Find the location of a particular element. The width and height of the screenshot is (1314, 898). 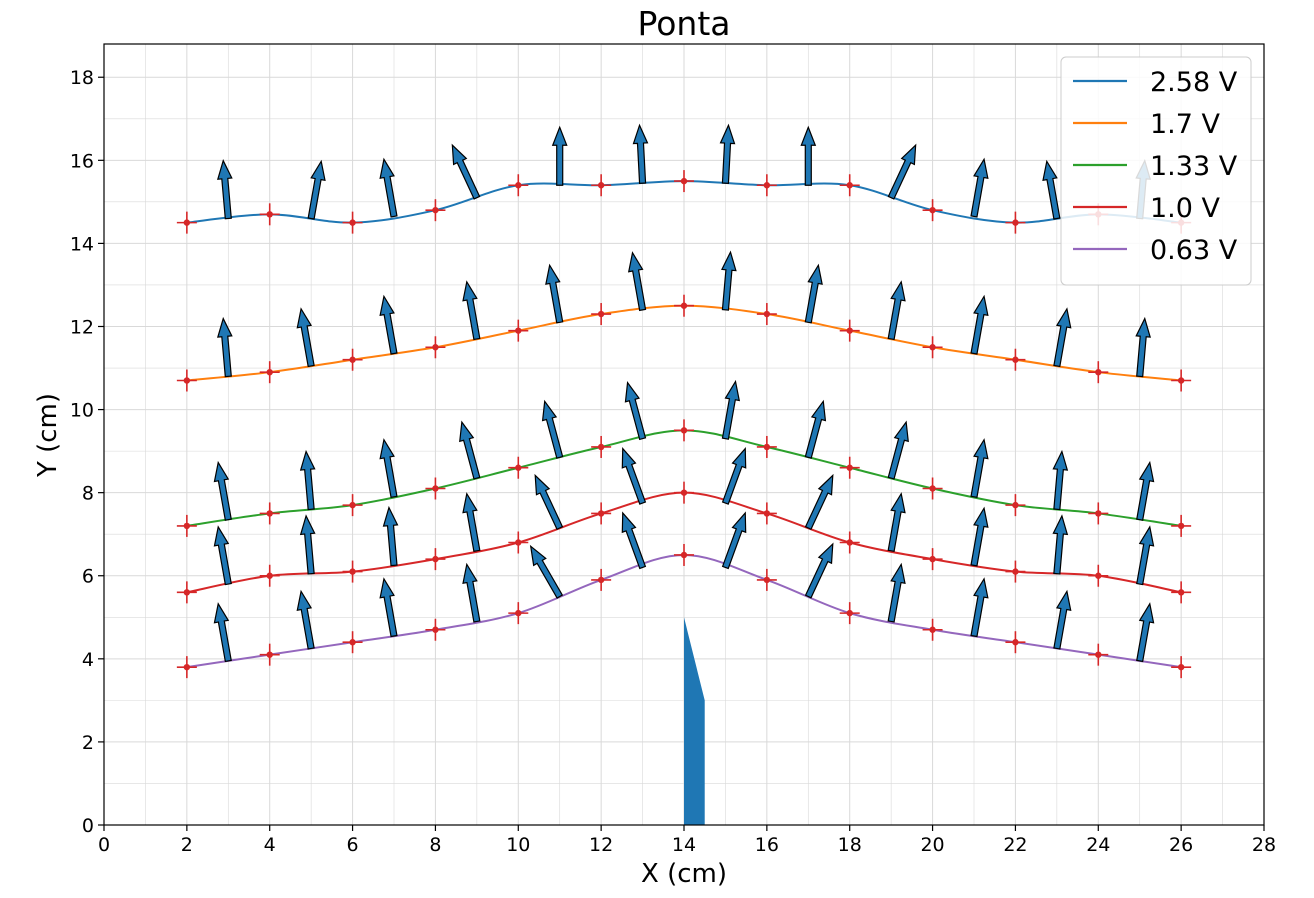

x-tick-label: 6 is located at coordinates (353, 845).